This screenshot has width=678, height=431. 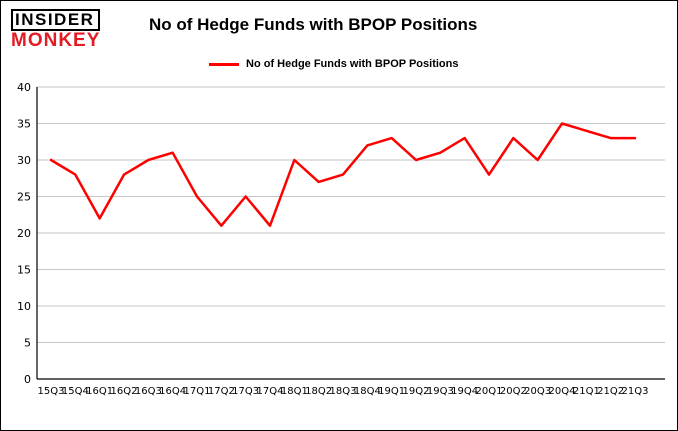 What do you see at coordinates (537, 391) in the screenshot?
I see `x-tick-label: 20Q3` at bounding box center [537, 391].